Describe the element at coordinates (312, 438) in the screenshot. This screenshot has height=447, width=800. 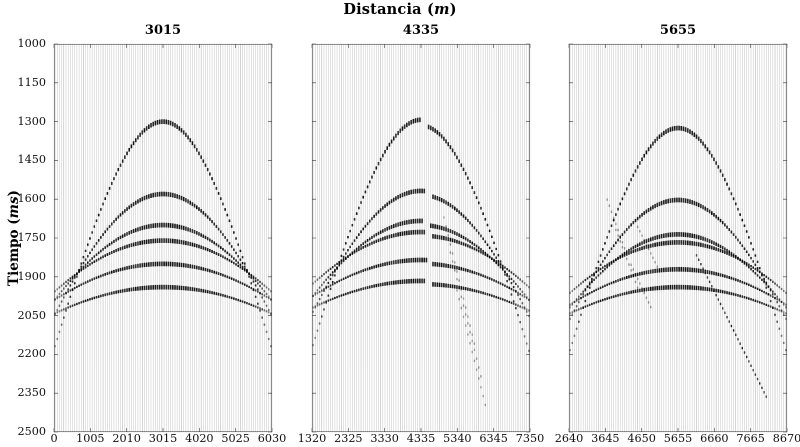
I see `x-tick-label: 1320` at that location.